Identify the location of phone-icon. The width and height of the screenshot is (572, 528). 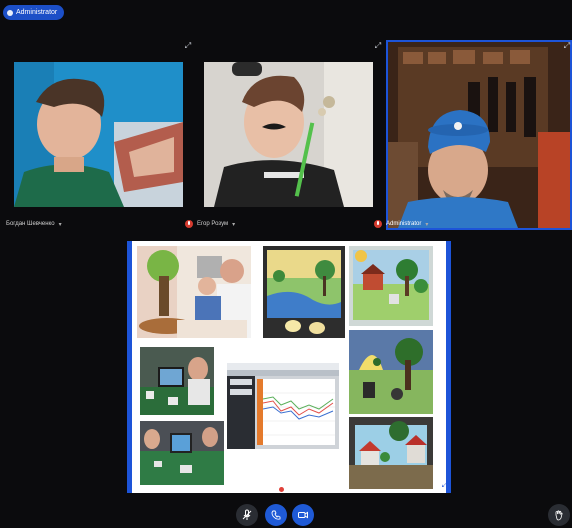
(276, 515).